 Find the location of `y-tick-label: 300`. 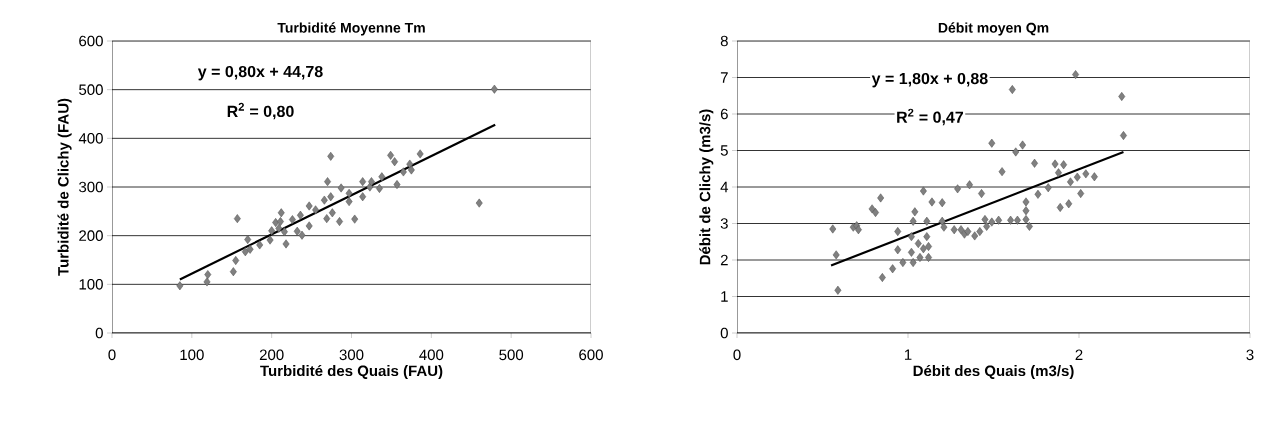

y-tick-label: 300 is located at coordinates (91, 187).